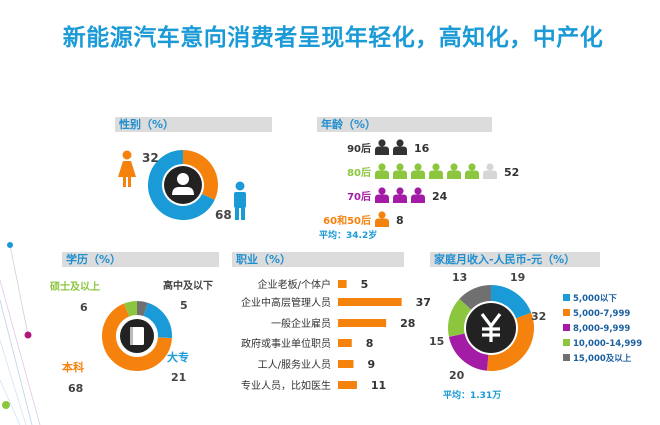  I want to click on education-header: 学历（%）, so click(140, 259).